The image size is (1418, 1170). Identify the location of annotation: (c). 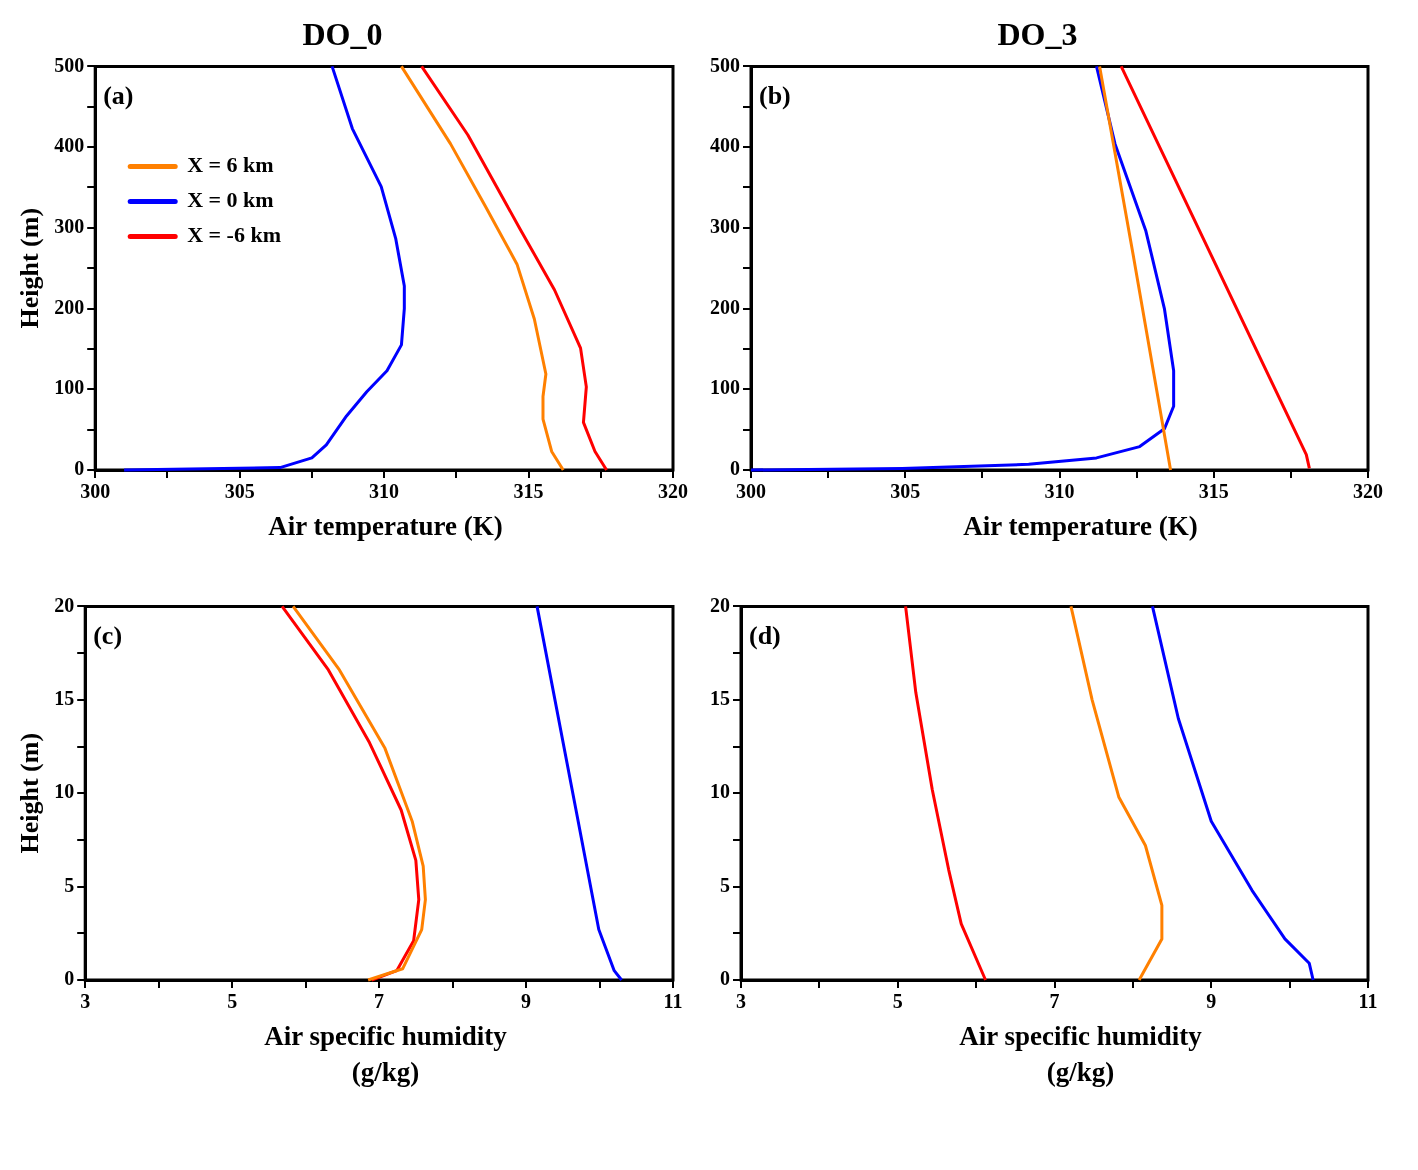
(108, 636).